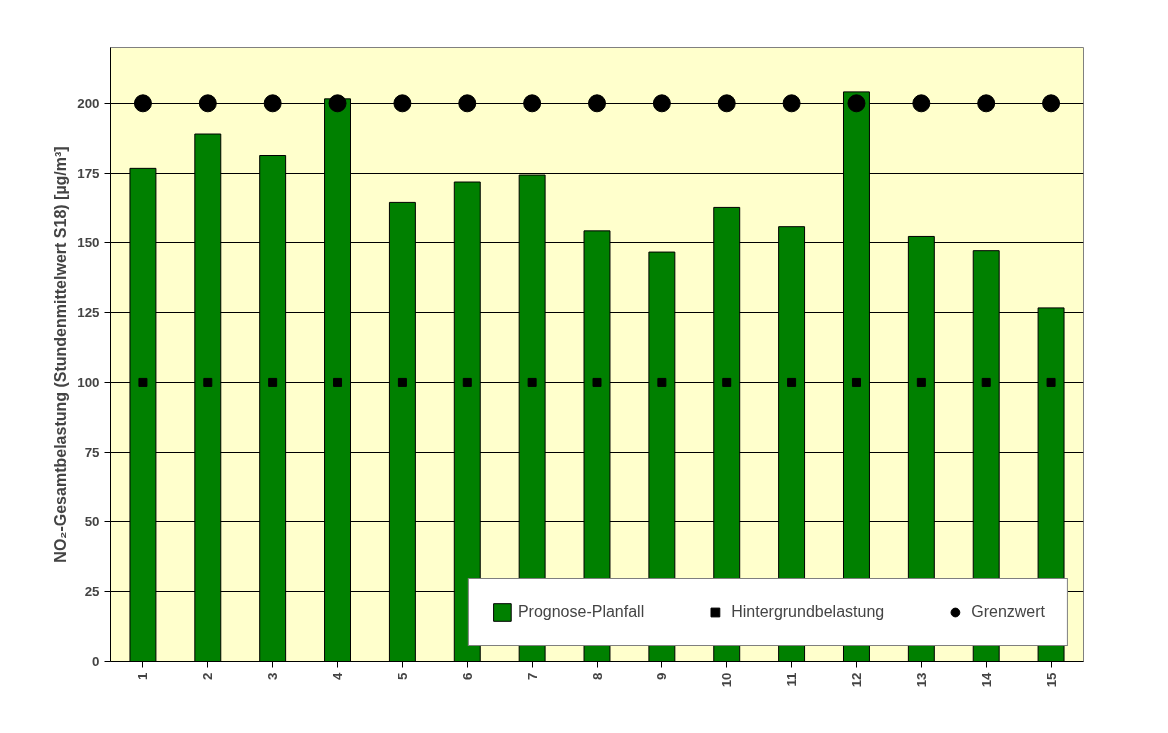  What do you see at coordinates (88, 382) in the screenshot?
I see `y-tick-label: 100` at bounding box center [88, 382].